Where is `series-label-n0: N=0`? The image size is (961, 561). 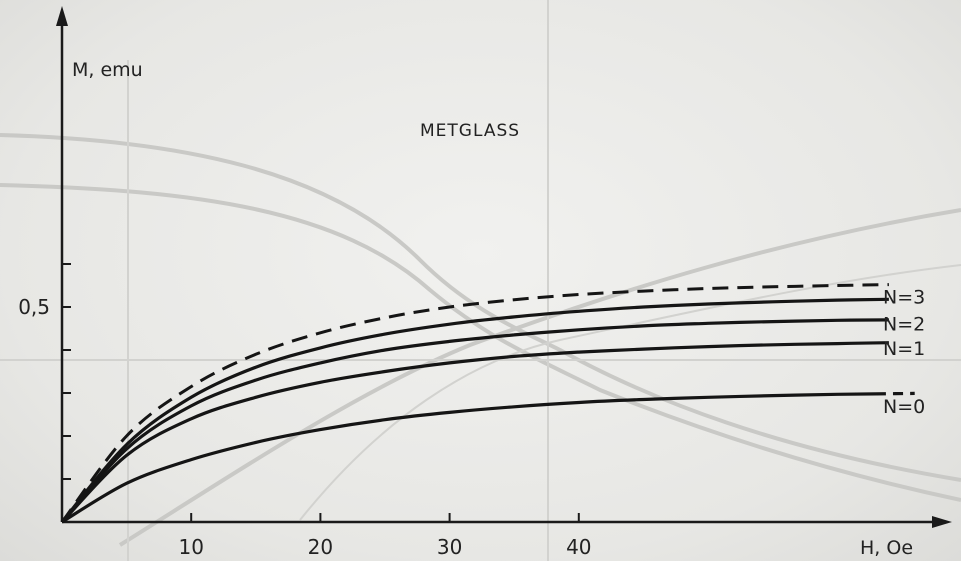 series-label-n0: N=0 is located at coordinates (904, 407).